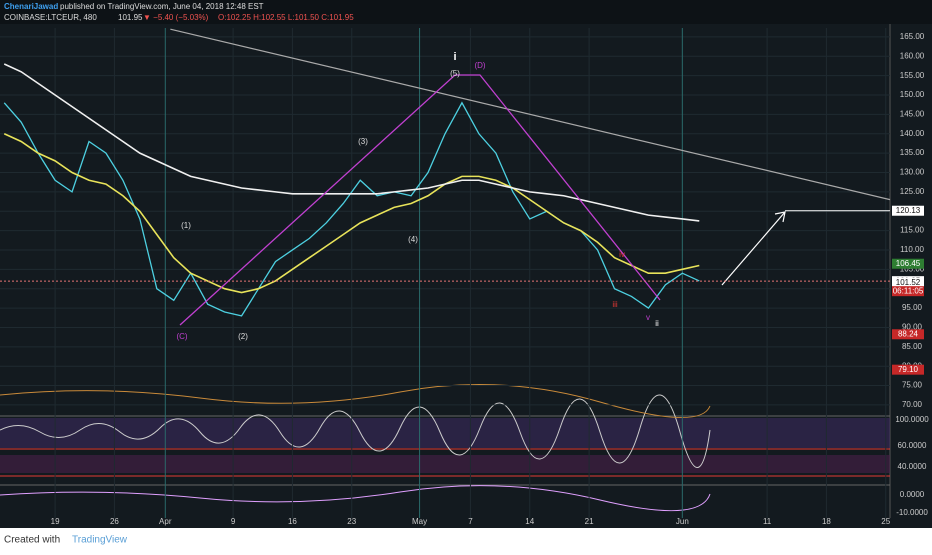 The width and height of the screenshot is (932, 555). Describe the element at coordinates (912, 466) in the screenshot. I see `indicator-label: 40.0000` at that location.